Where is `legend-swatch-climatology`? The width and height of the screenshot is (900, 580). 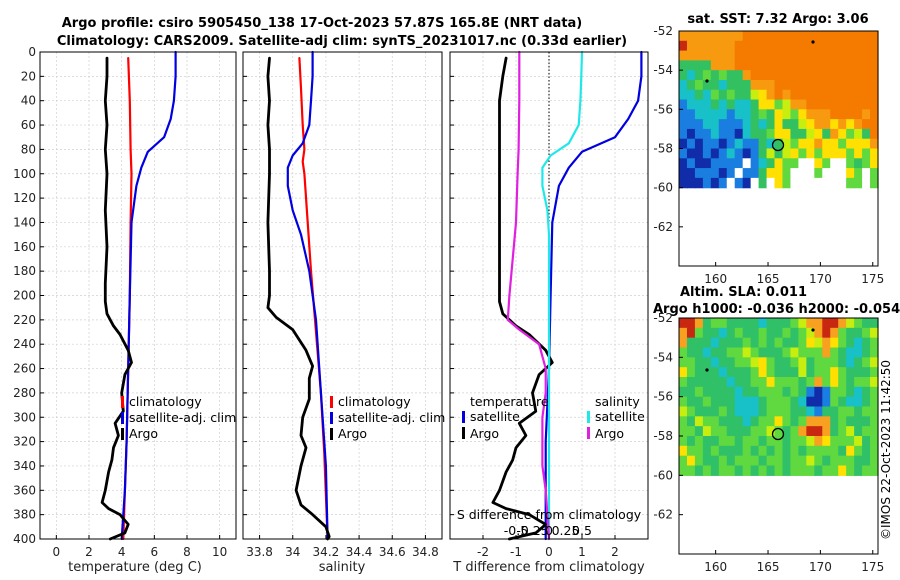
legend-swatch-climatology is located at coordinates (122, 402).